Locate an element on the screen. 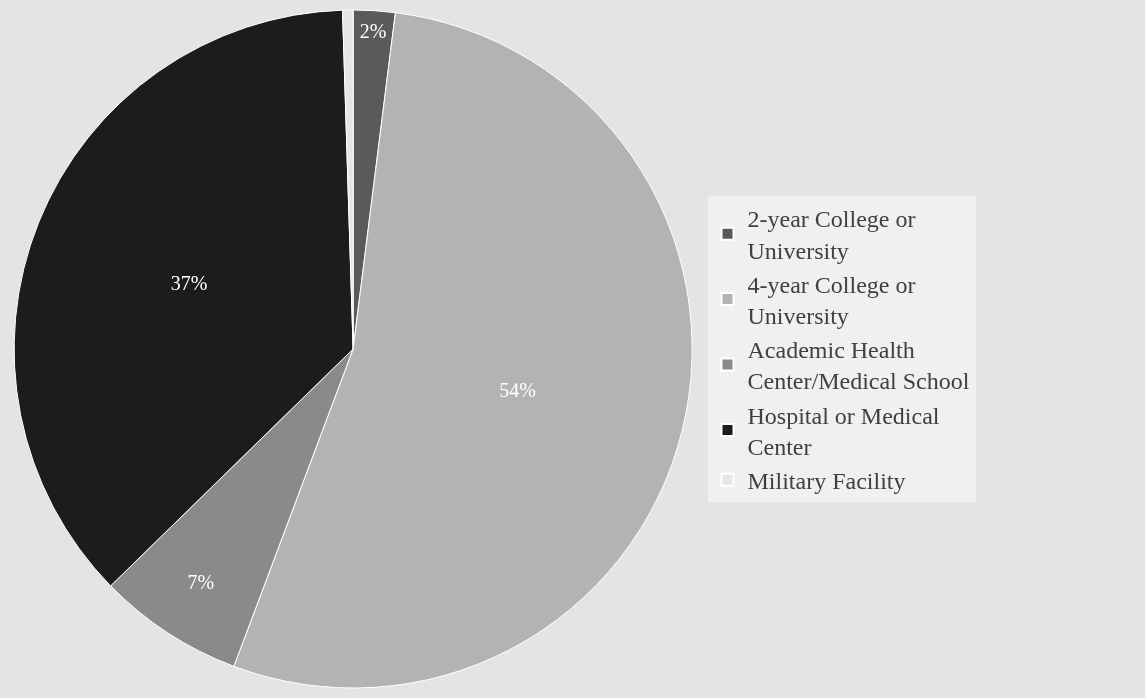 The width and height of the screenshot is (1145, 698). legend-label: Hospital or Medical Center is located at coordinates (843, 431).